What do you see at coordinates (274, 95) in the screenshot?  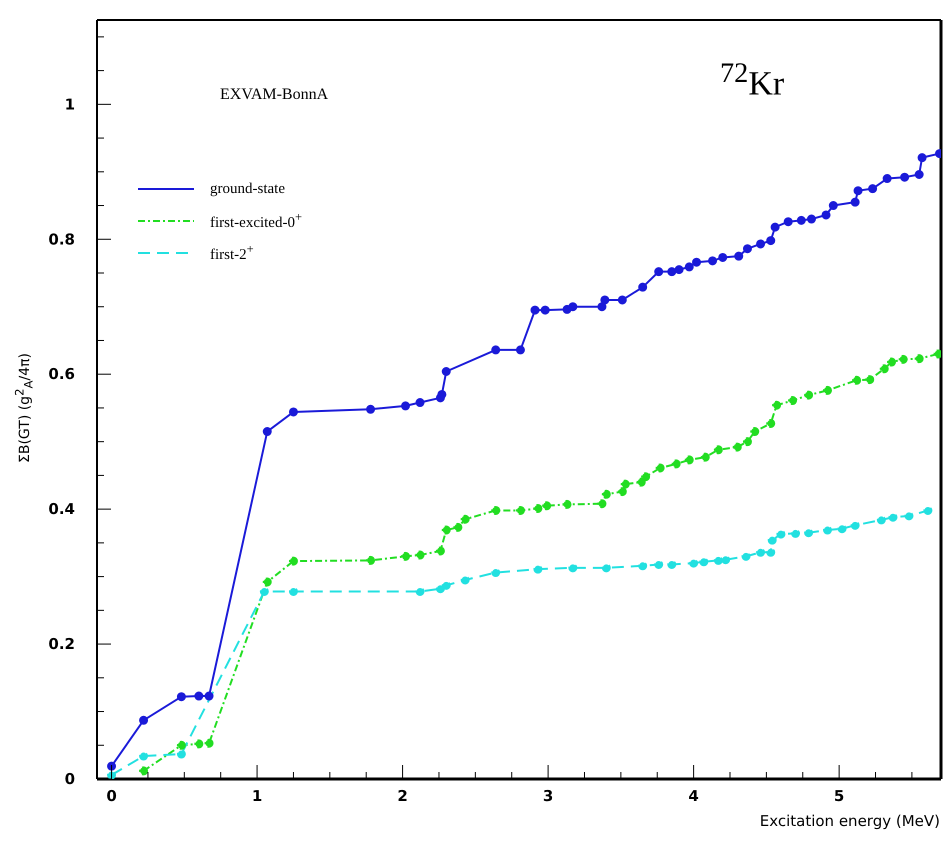 I see `annotation: EXVAM-BonnA` at bounding box center [274, 95].